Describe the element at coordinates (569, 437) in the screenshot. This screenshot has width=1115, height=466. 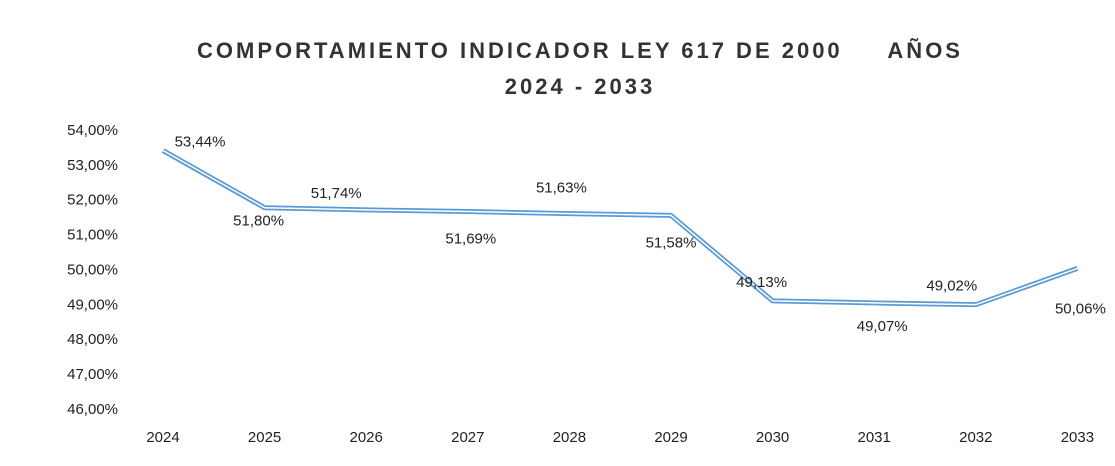
I see `x-tick-label: 2028` at that location.